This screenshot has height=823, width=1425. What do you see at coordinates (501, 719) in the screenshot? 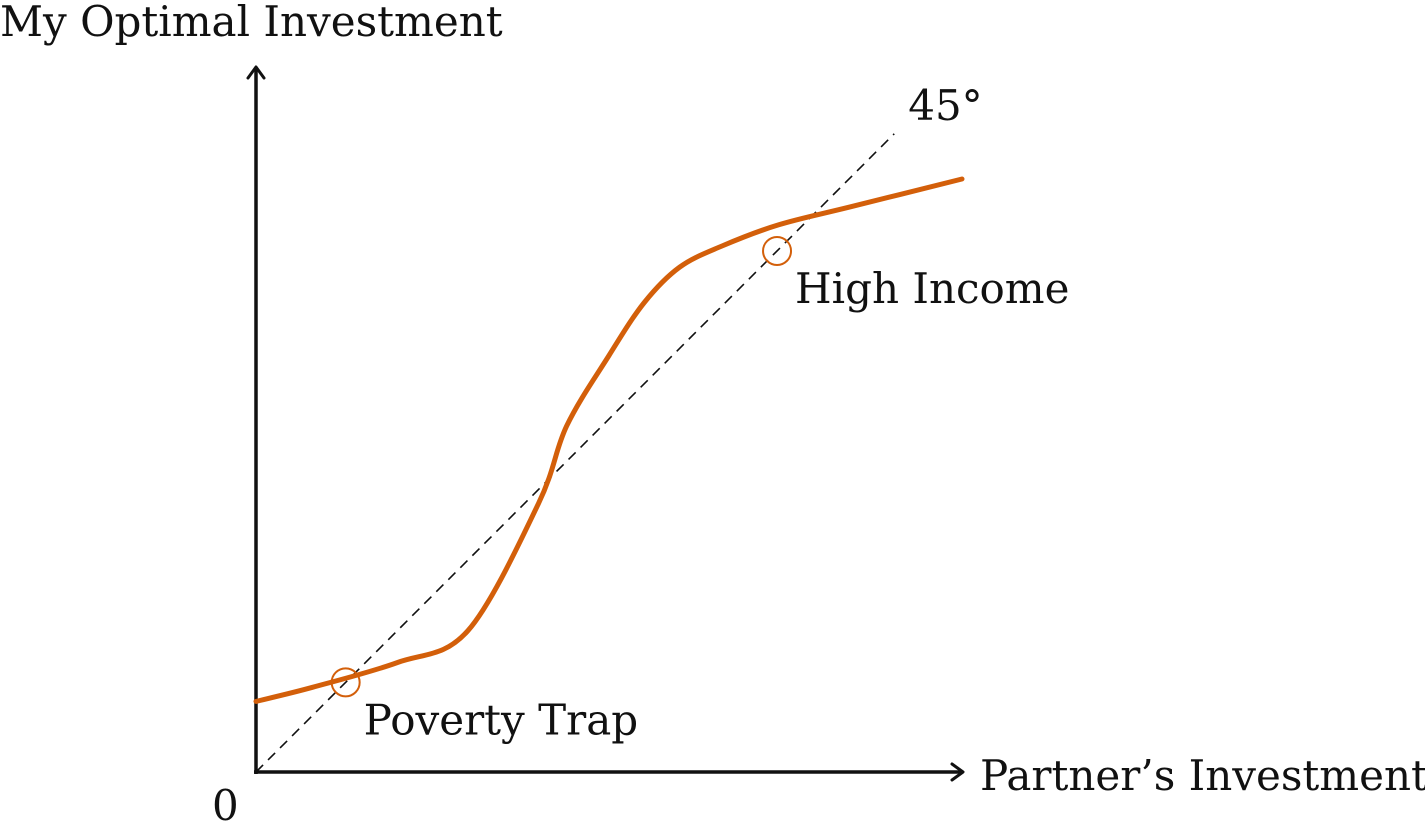
I see `equilibrium-label-0: Poverty Trap` at bounding box center [501, 719].